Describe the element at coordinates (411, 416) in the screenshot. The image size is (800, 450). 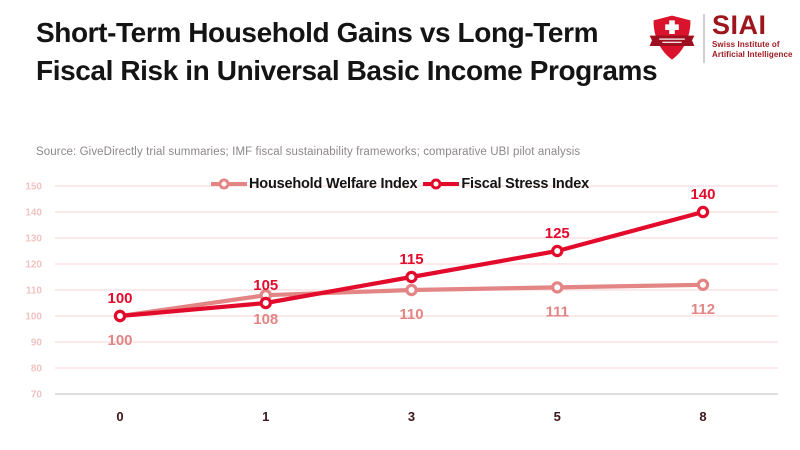
I see `x-tick-label: 3` at that location.